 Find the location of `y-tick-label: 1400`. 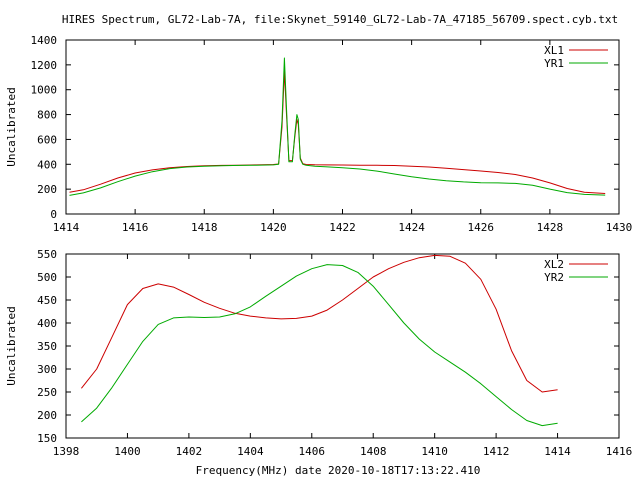

y-tick-label: 1400 is located at coordinates (44, 40).